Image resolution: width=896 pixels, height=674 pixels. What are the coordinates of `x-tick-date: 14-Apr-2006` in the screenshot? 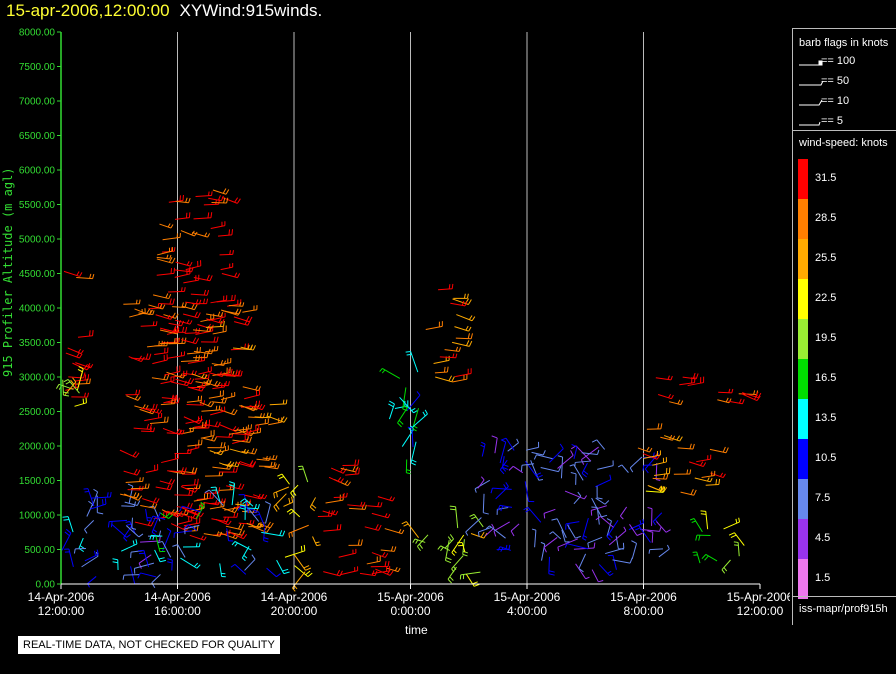 It's located at (61, 597).